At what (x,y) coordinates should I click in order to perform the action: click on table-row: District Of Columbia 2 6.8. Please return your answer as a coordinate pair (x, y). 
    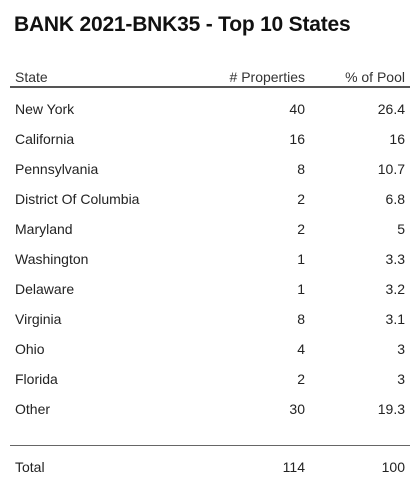
    Looking at the image, I should click on (210, 199).